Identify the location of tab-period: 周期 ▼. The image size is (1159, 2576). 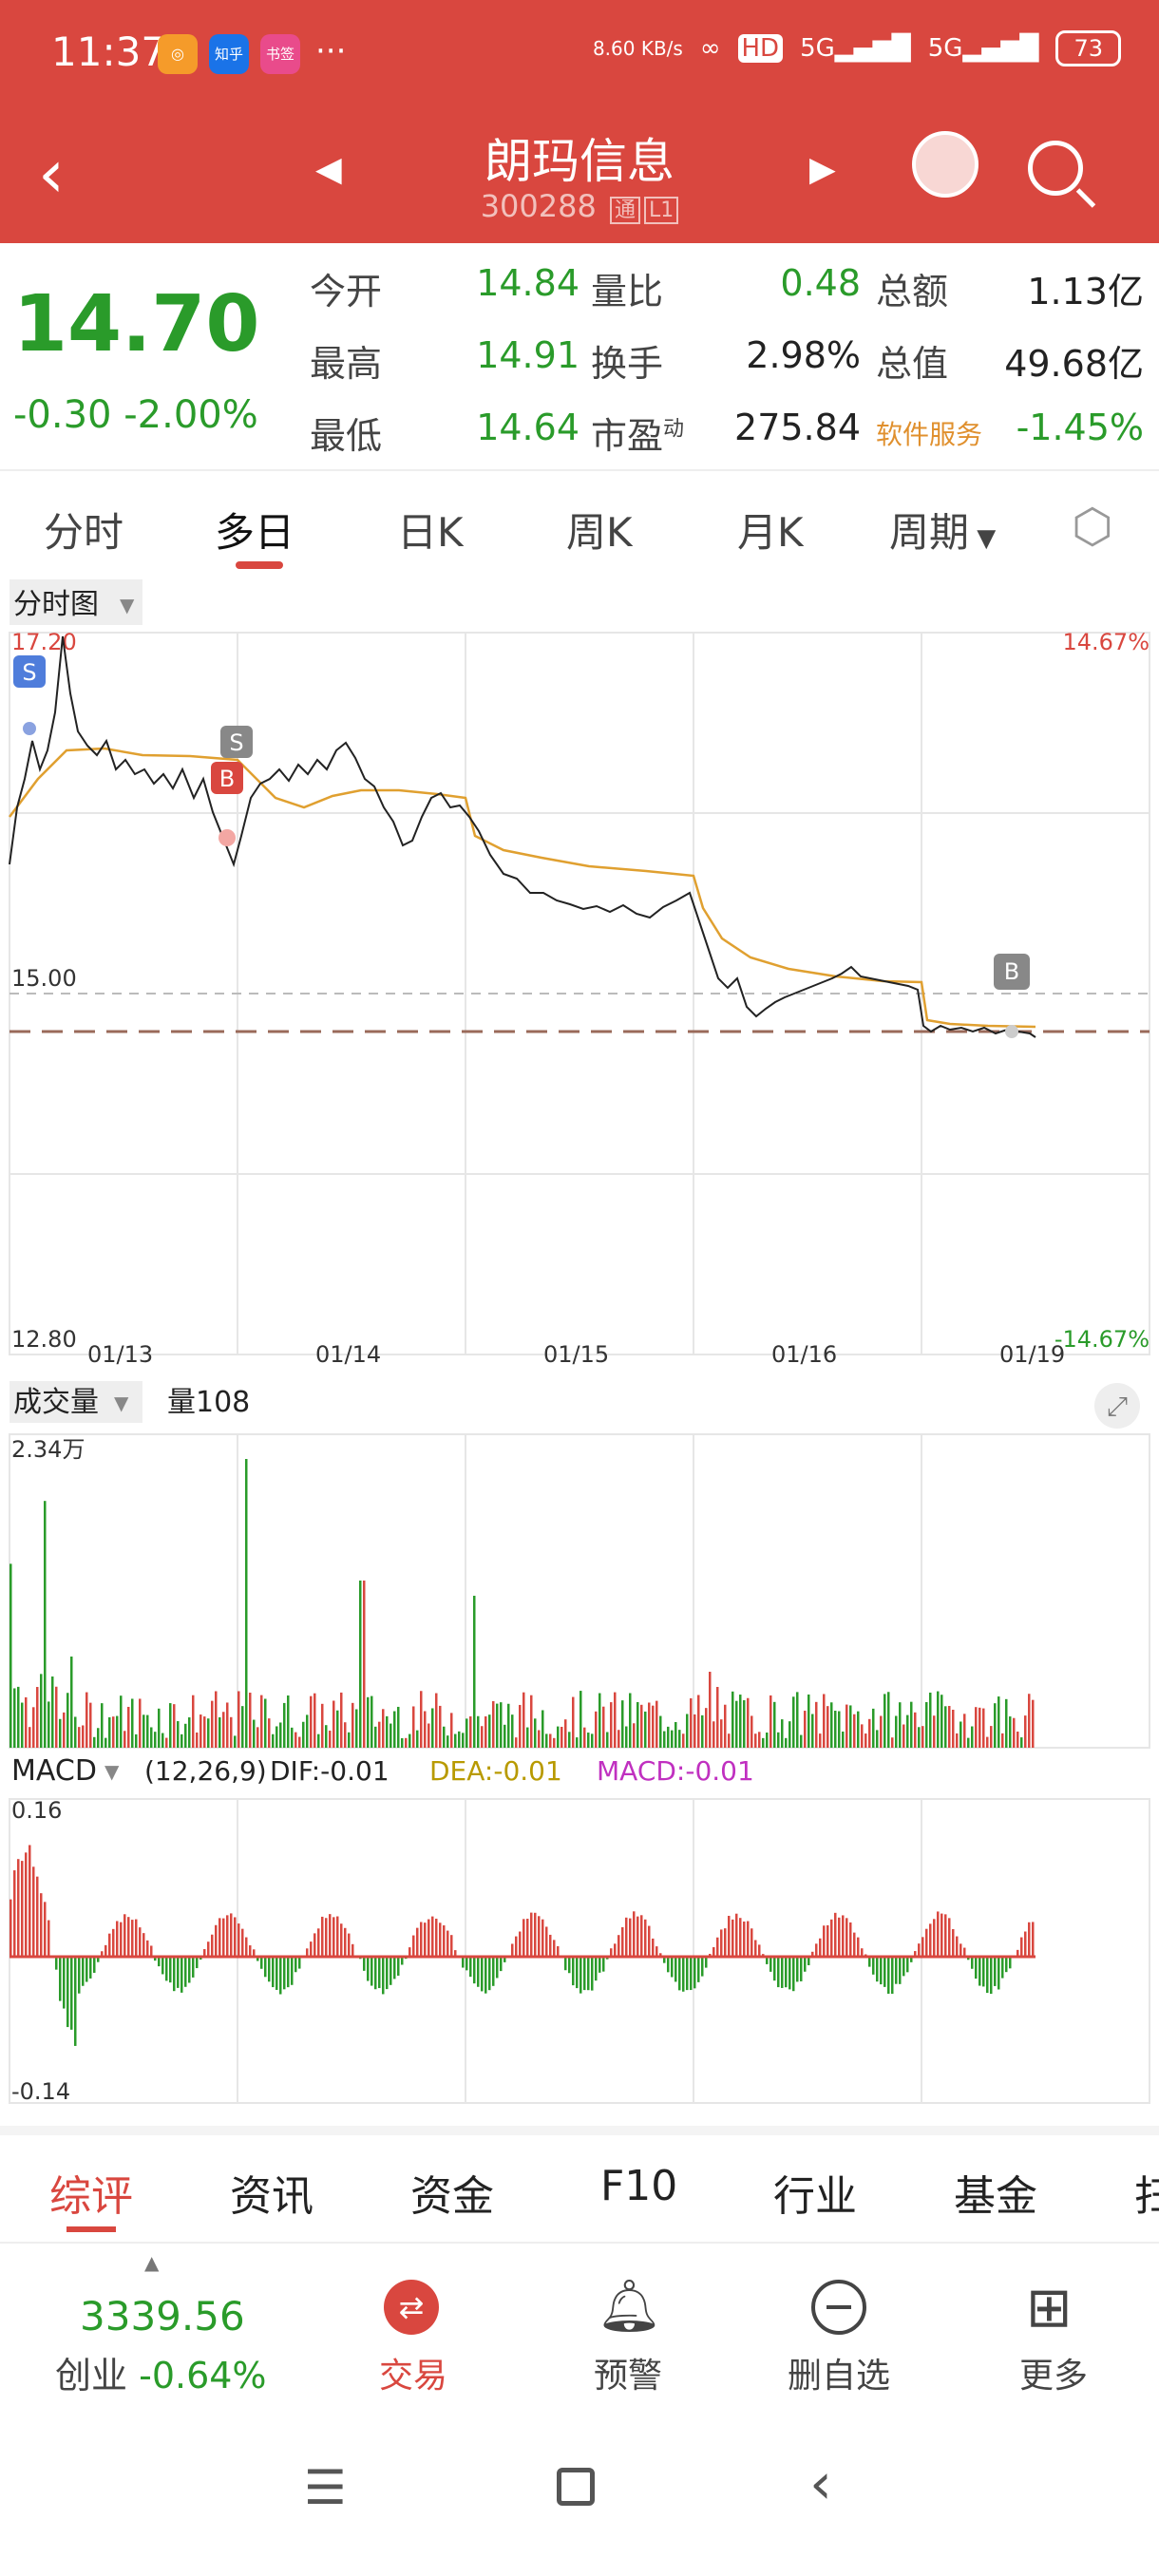
(943, 532).